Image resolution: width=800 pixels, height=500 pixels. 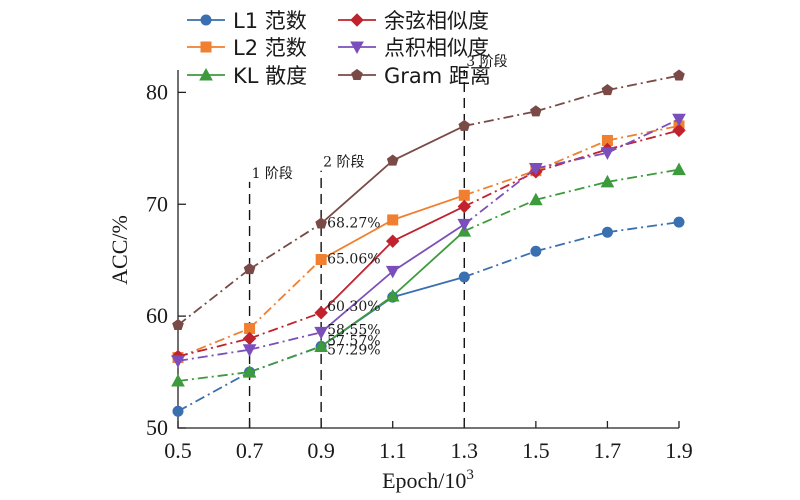 What do you see at coordinates (272, 174) in the screenshot?
I see `stage-label: 1 阶段` at bounding box center [272, 174].